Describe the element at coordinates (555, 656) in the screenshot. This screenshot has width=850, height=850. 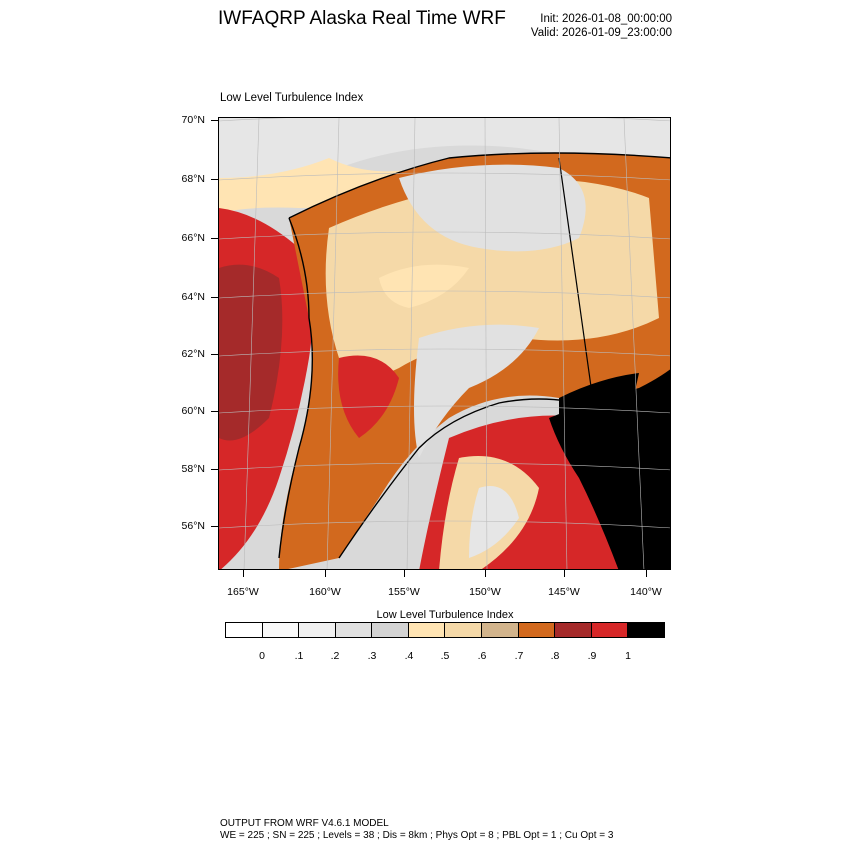
I see `colorbar-tick-label: .8` at that location.